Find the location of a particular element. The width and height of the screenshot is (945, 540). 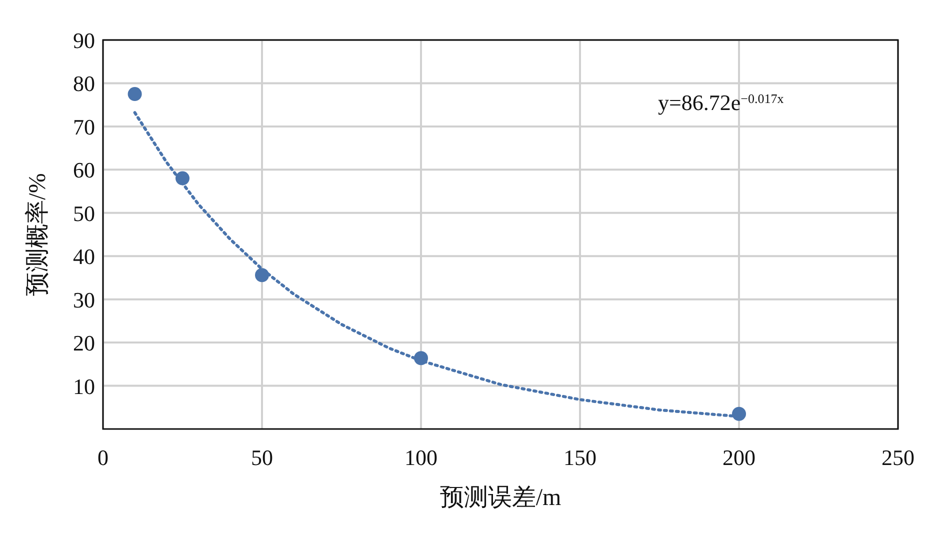

x-tick-label: 200 is located at coordinates (739, 457).